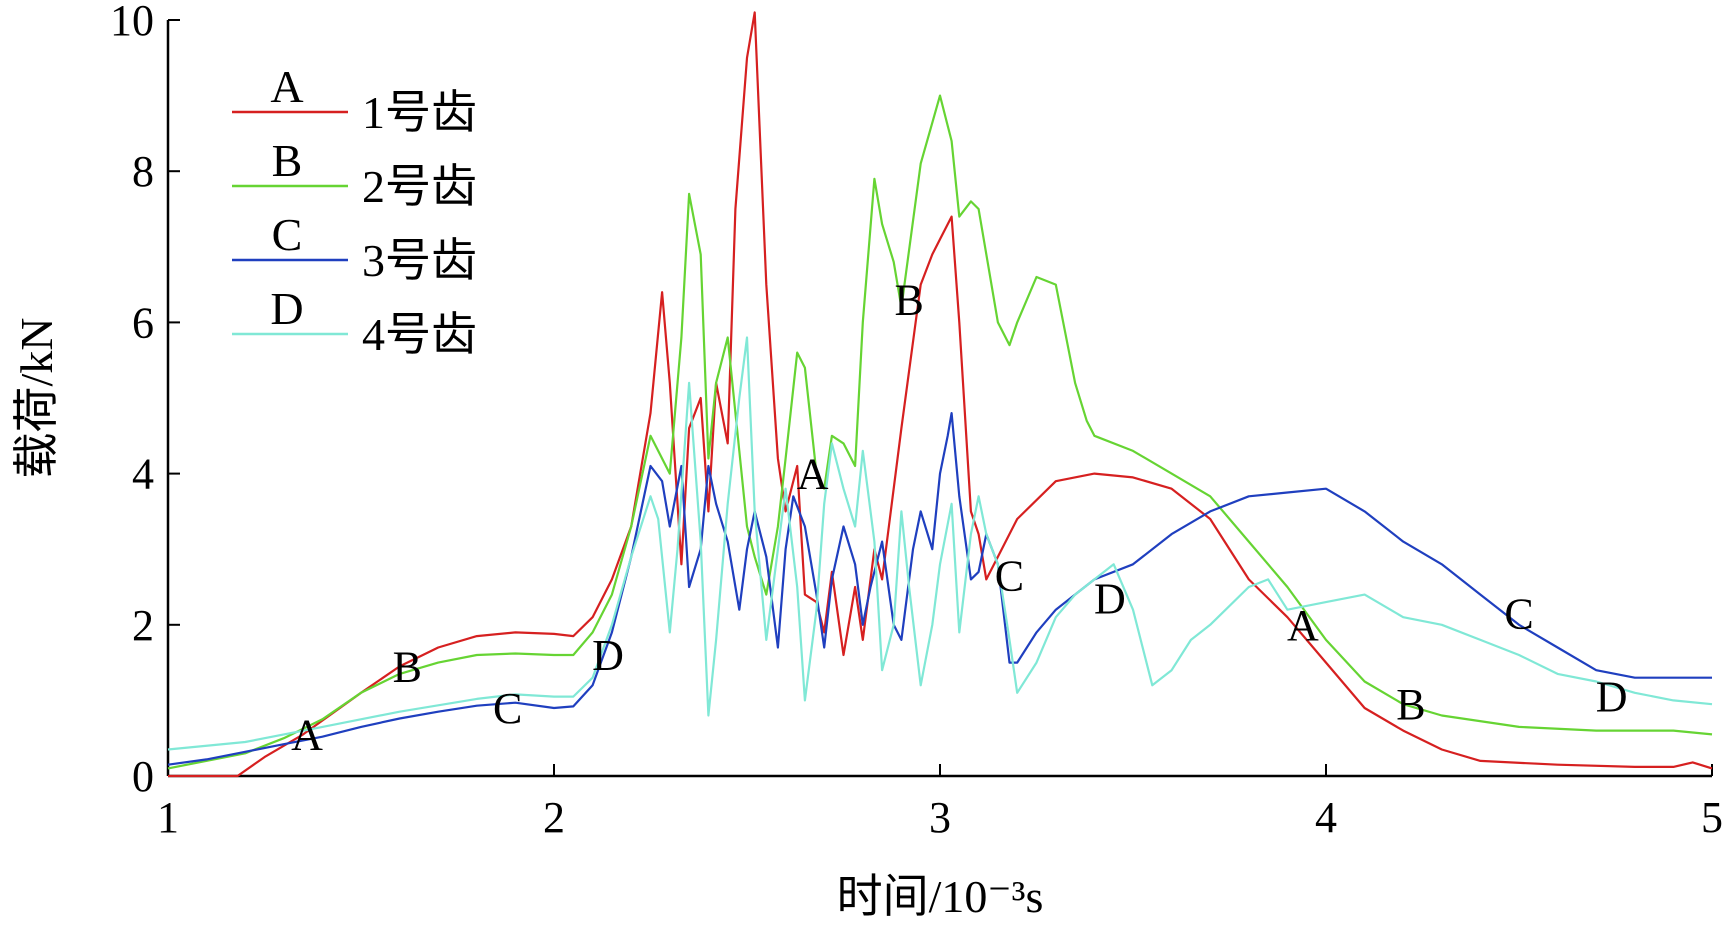 The image size is (1725, 931). What do you see at coordinates (143, 171) in the screenshot?
I see `y-tick-label: 8` at bounding box center [143, 171].